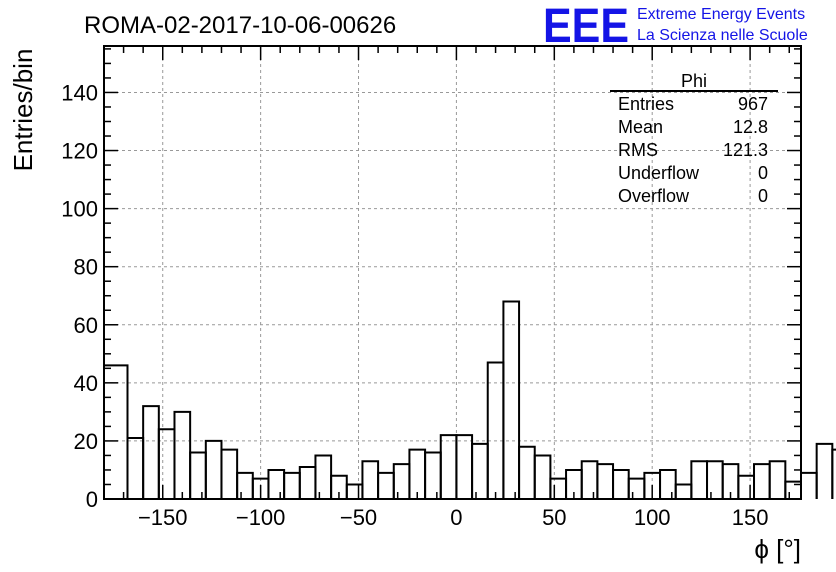 Image resolution: width=836 pixels, height=572 pixels. Describe the element at coordinates (79, 92) in the screenshot. I see `y-tick-label: 140` at that location.